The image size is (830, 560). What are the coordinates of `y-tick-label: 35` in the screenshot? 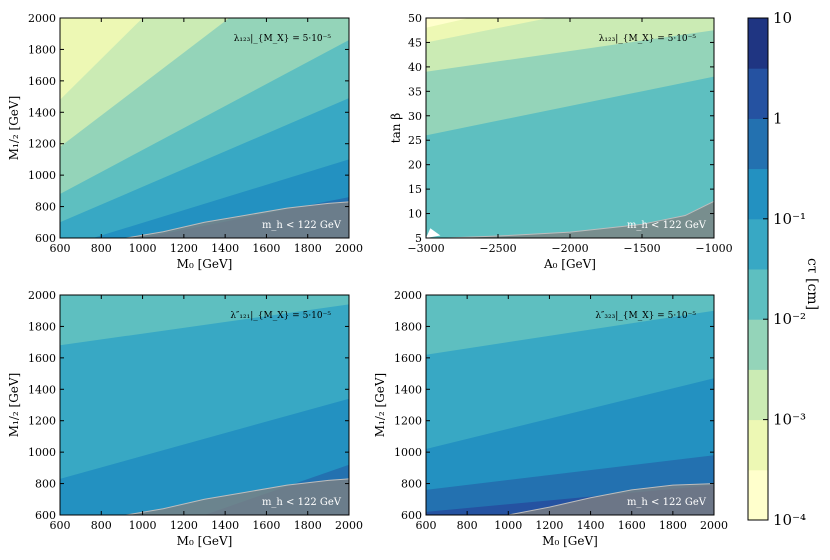 It's located at (415, 91).